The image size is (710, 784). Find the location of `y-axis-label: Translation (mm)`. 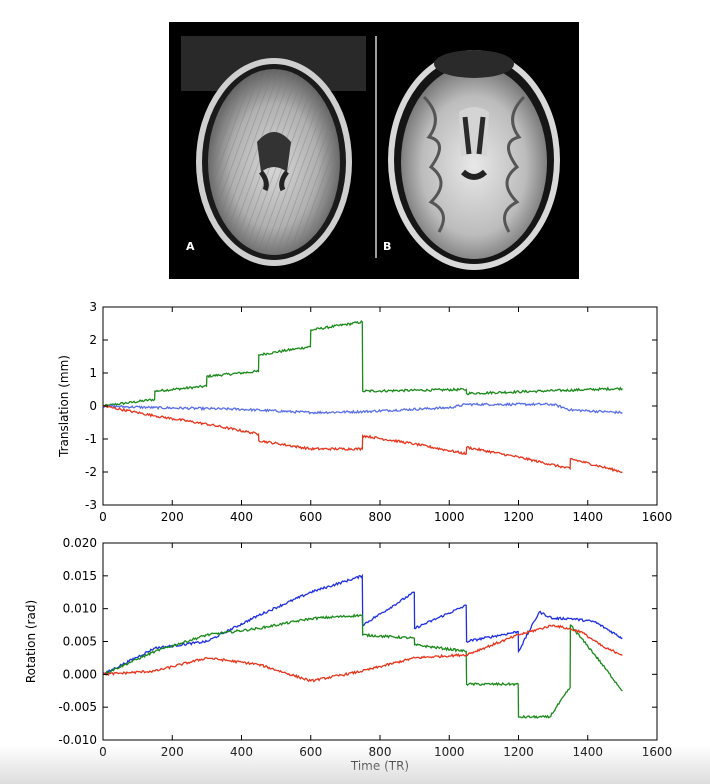

y-axis-label: Translation (mm) is located at coordinates (64, 406).